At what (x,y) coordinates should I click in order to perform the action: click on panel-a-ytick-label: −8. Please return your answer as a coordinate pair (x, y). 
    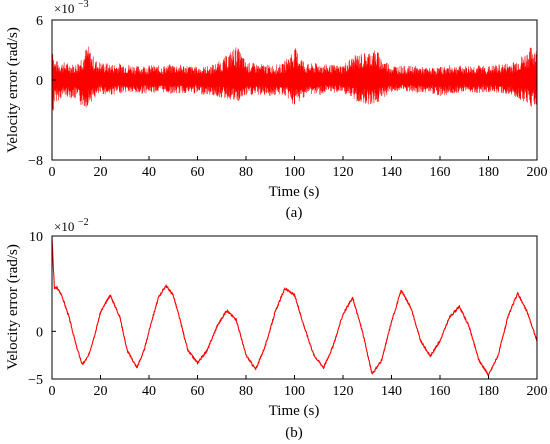
    Looking at the image, I should click on (35, 161).